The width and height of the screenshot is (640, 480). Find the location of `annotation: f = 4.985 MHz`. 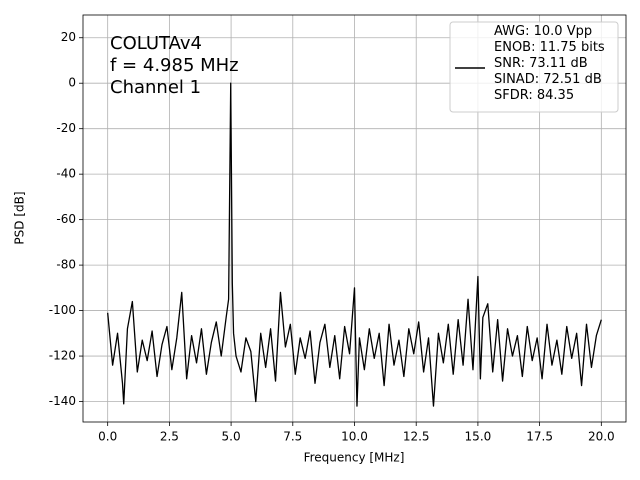

annotation: f = 4.985 MHz is located at coordinates (174, 65).